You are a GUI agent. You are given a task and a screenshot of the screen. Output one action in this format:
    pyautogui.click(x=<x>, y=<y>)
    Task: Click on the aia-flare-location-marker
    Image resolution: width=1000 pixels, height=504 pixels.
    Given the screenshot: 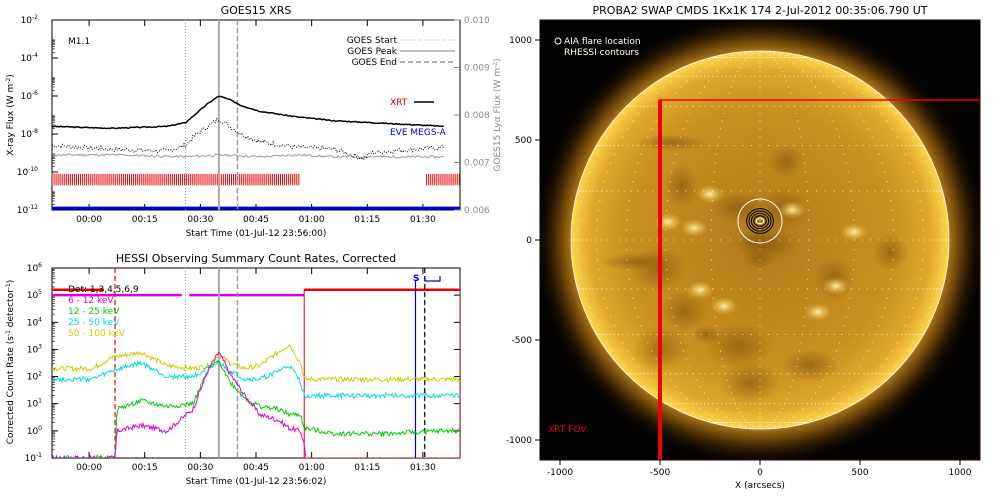 What is the action you would take?
    pyautogui.click(x=760, y=221)
    